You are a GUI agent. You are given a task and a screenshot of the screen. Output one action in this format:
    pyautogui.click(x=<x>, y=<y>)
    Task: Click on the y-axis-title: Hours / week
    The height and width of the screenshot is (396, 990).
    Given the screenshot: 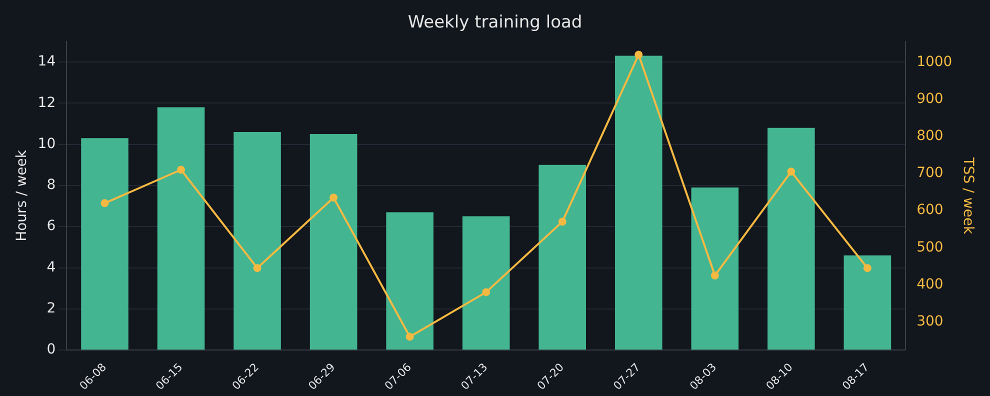 What is the action you would take?
    pyautogui.click(x=22, y=195)
    